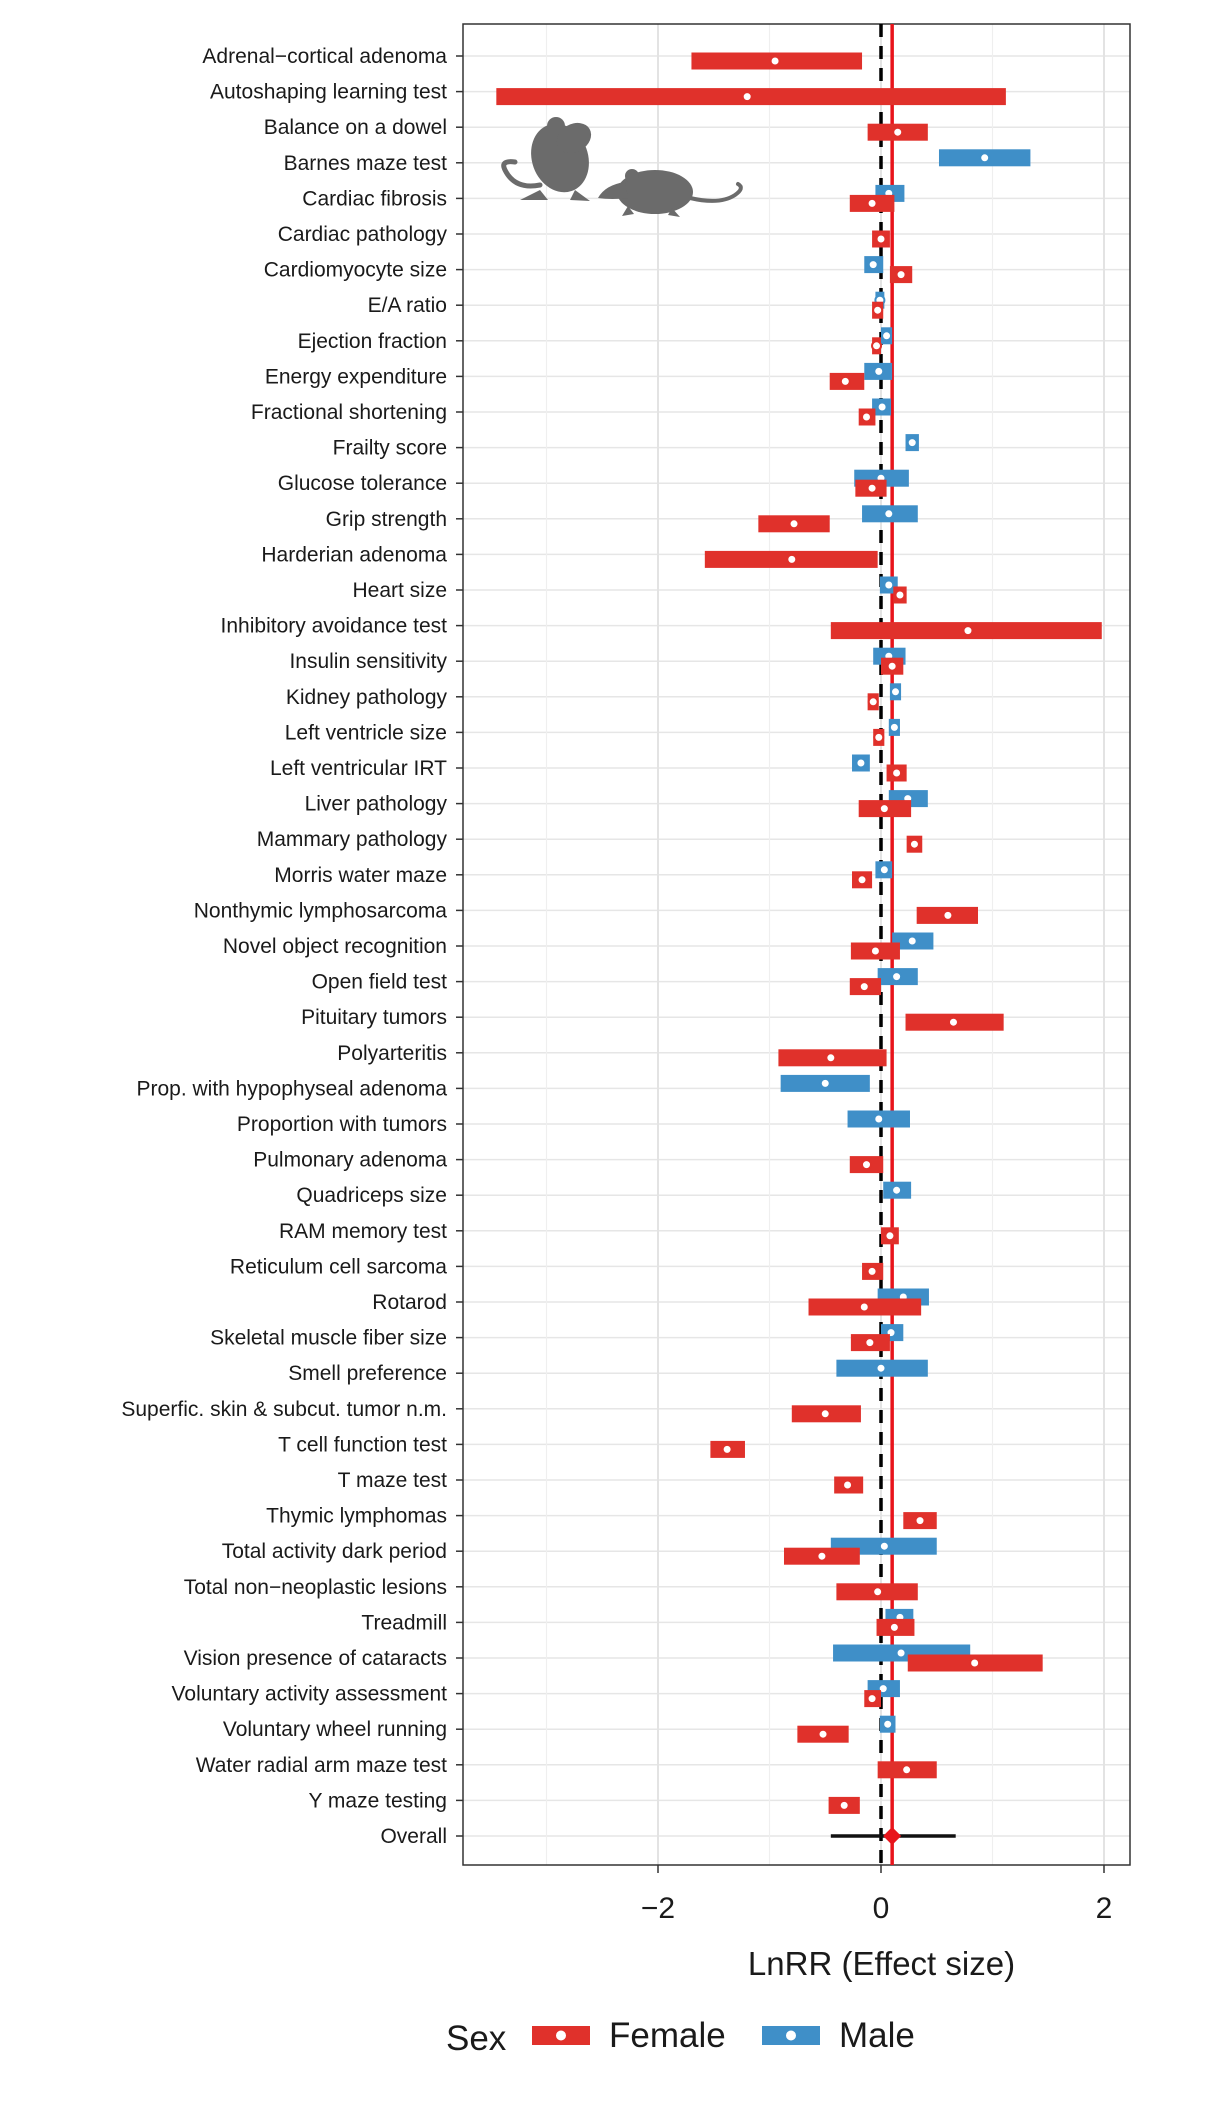 This screenshot has height=2108, width=1212. Describe the element at coordinates (881, 1908) in the screenshot. I see `x-tick-label: 0` at that location.